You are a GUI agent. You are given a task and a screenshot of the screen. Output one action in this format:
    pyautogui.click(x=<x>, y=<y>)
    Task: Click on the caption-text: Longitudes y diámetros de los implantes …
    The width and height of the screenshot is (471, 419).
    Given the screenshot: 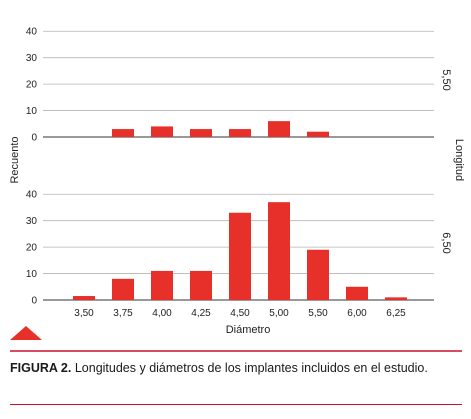 What is the action you would take?
    pyautogui.click(x=249, y=368)
    